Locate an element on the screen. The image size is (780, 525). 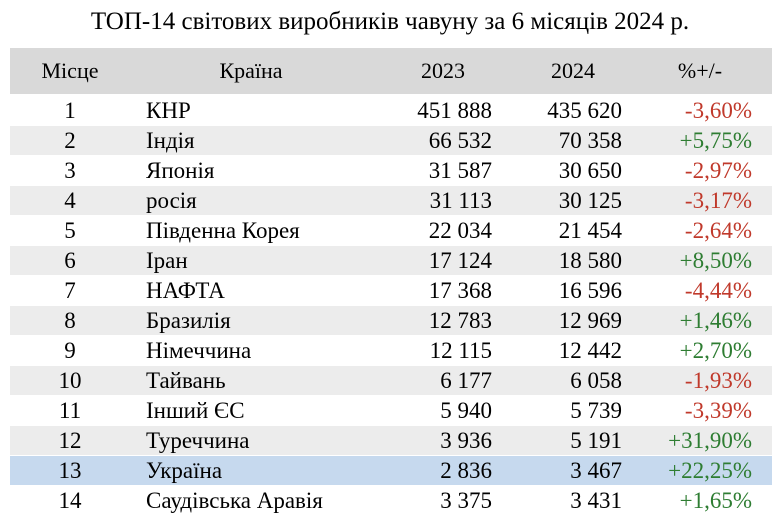
value-2024-cell: 12 442 is located at coordinates (590, 350).